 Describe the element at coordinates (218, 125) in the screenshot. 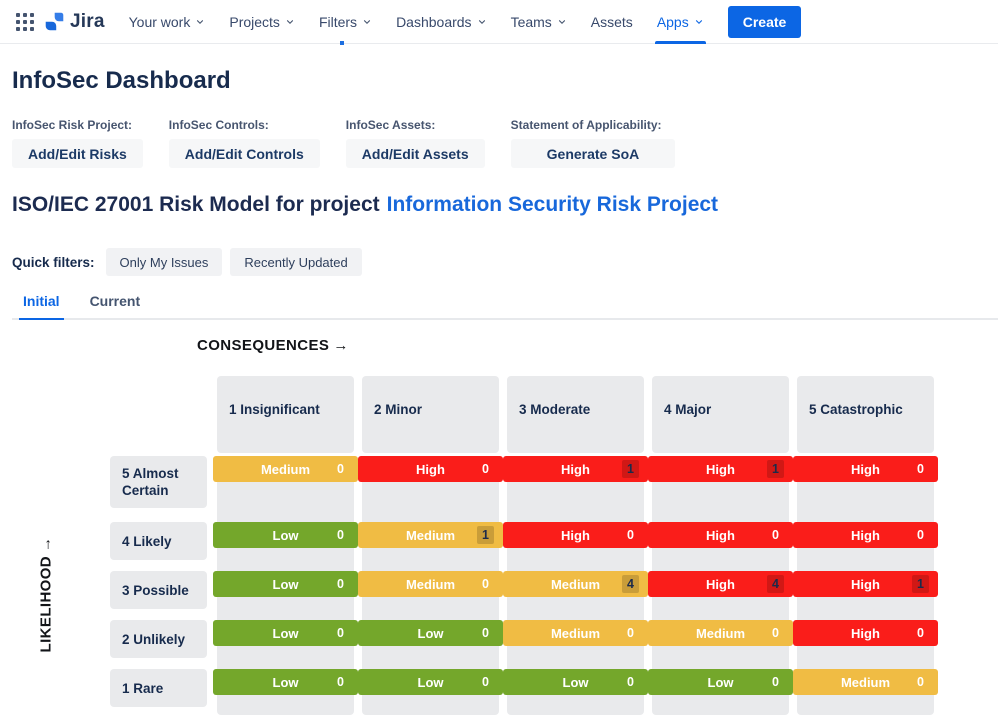

I see `group-label: InfoSec Controls:` at that location.